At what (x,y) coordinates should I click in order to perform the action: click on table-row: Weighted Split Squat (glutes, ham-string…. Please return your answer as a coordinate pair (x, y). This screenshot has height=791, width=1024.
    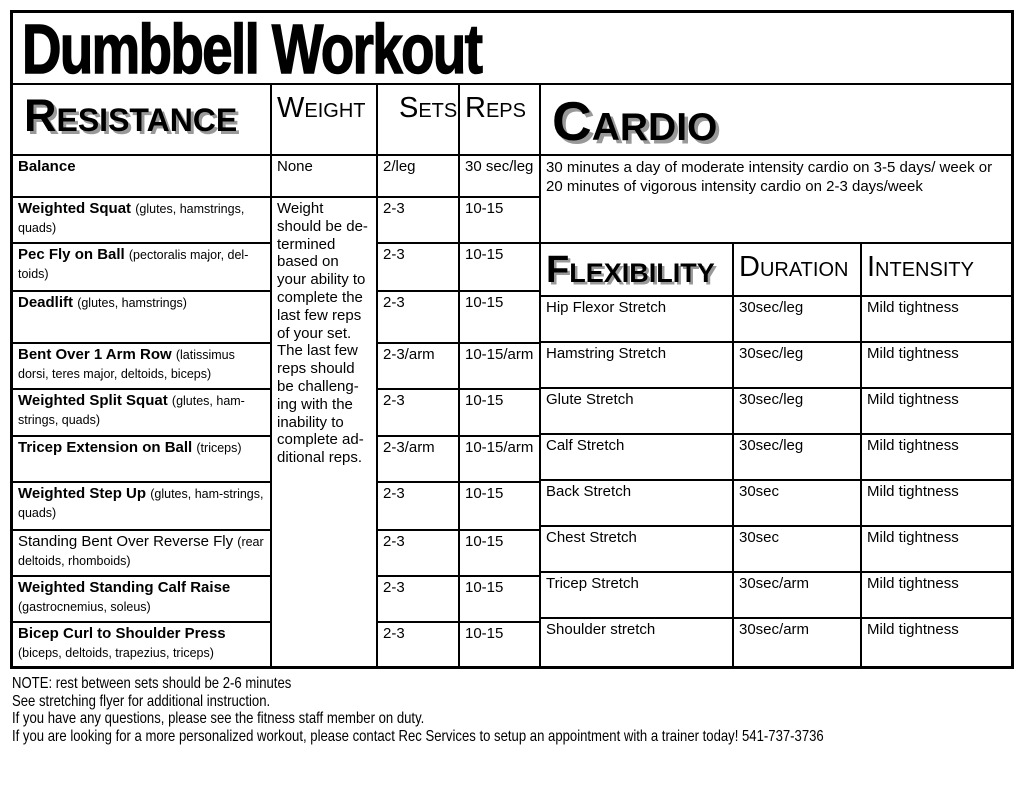
    Looking at the image, I should click on (277, 412).